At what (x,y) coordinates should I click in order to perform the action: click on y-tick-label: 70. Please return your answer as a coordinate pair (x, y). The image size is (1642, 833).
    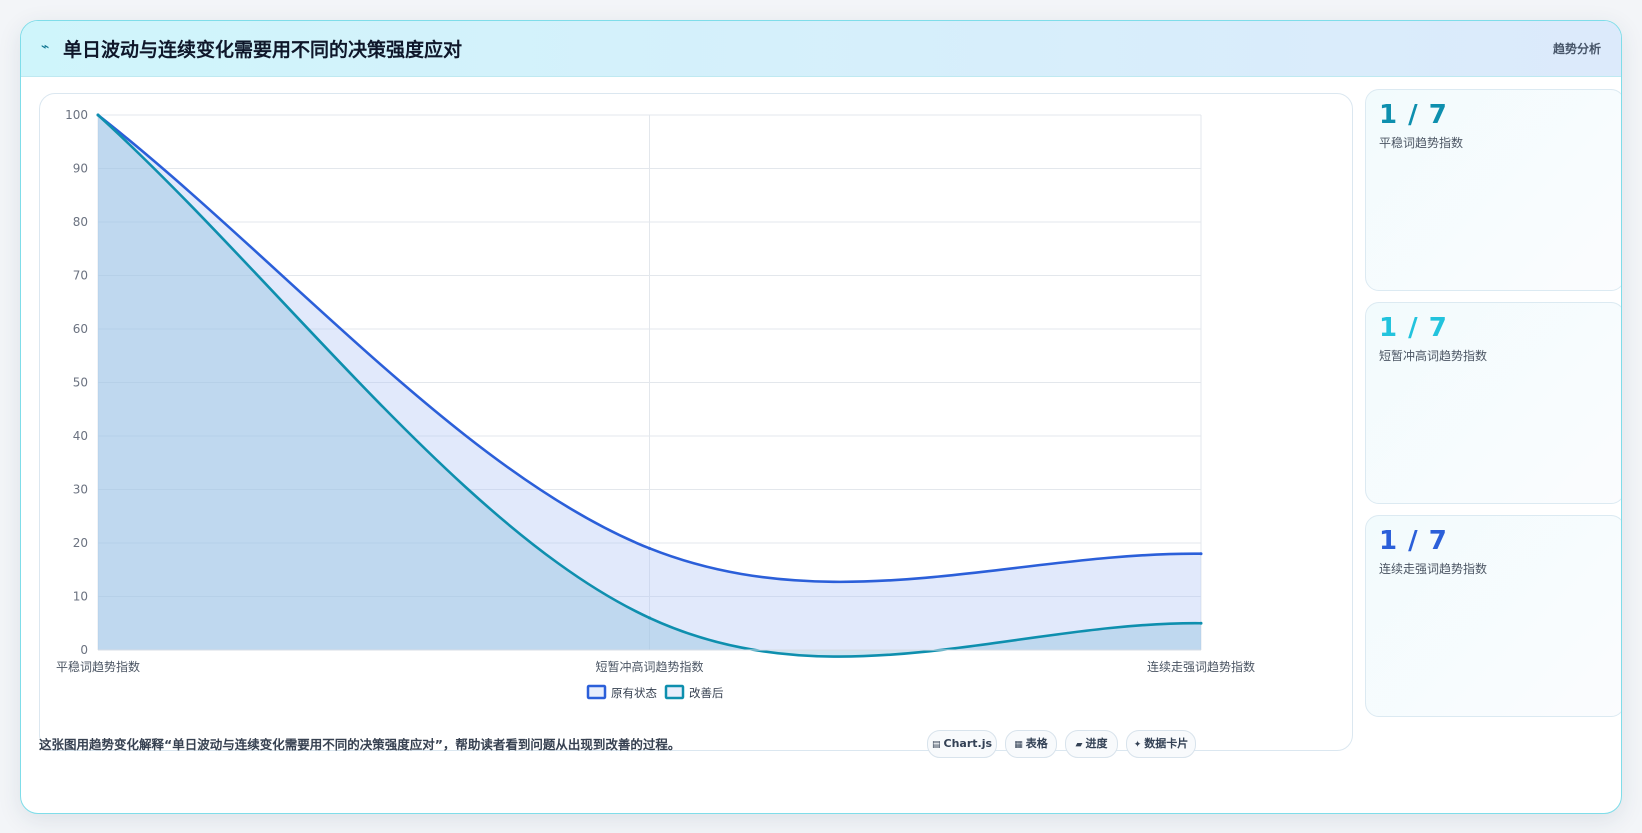
    Looking at the image, I should click on (80, 276).